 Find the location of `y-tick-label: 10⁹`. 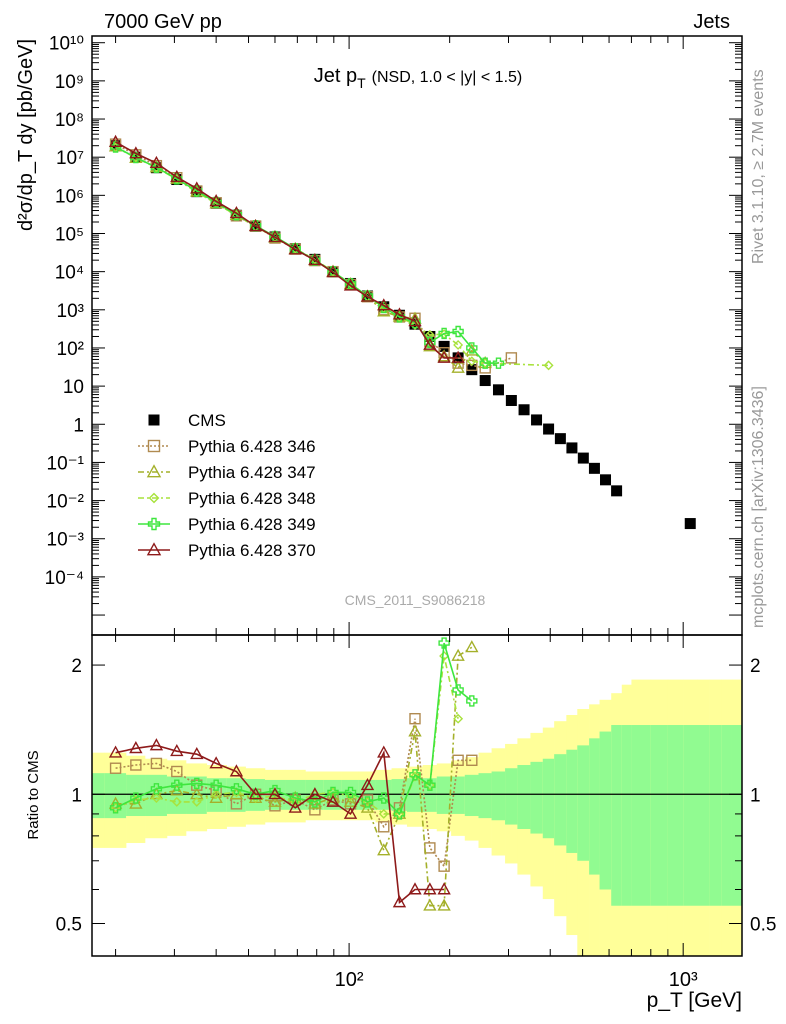

y-tick-label: 10⁹ is located at coordinates (69, 82).